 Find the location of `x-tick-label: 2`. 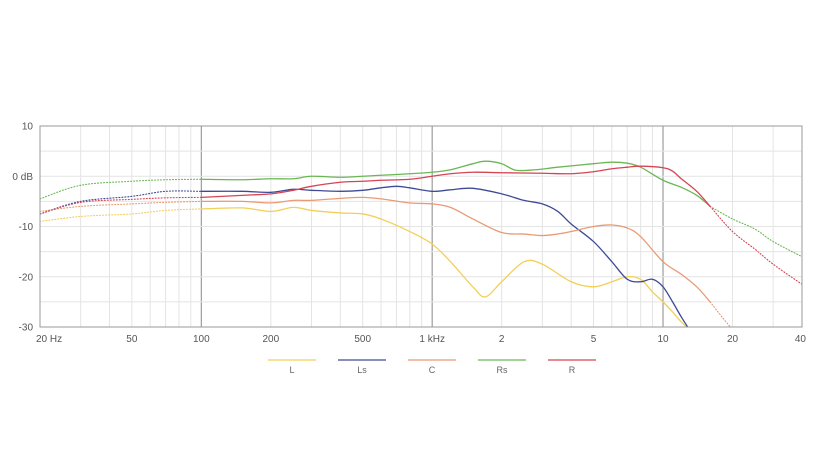

x-tick-label: 2 is located at coordinates (502, 339).